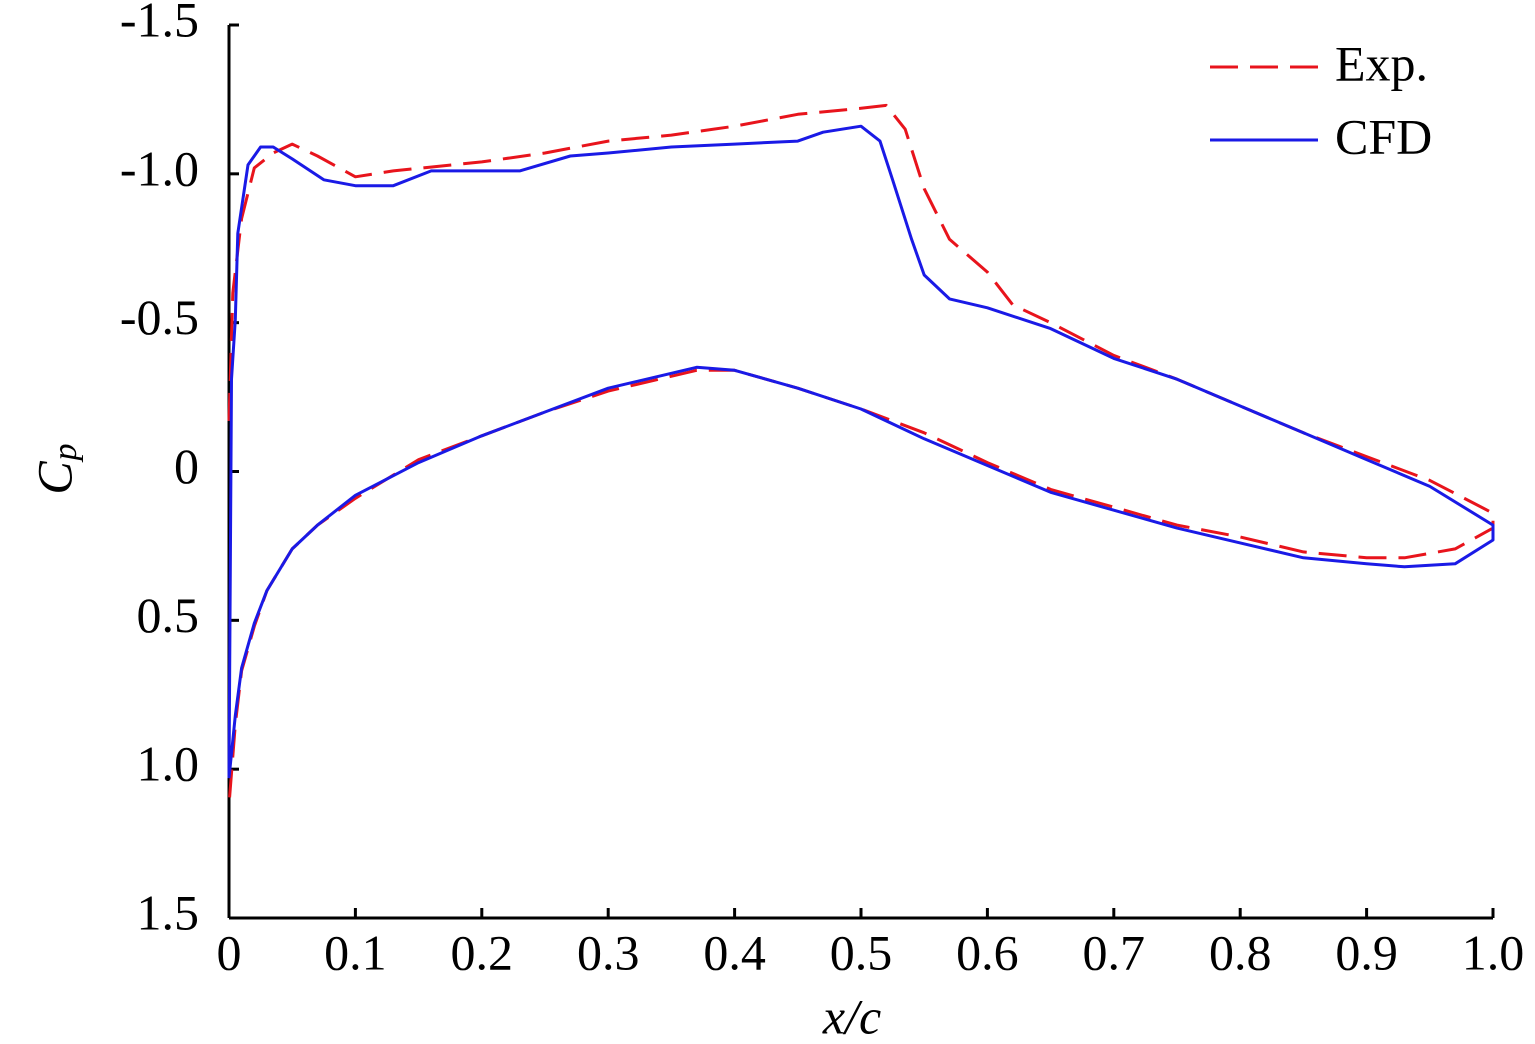 The width and height of the screenshot is (1535, 1044). What do you see at coordinates (229, 952) in the screenshot?
I see `x-tick-label: 0` at bounding box center [229, 952].